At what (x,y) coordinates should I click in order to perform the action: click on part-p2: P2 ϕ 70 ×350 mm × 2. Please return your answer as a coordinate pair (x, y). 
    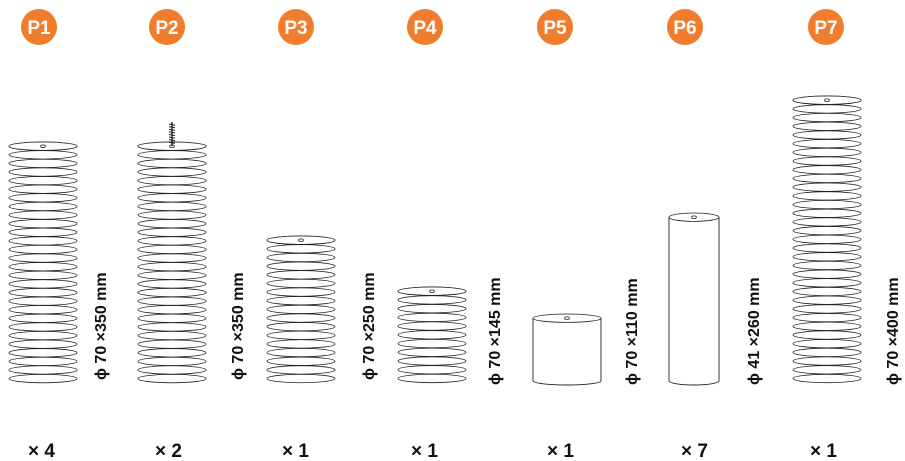
    Looking at the image, I should click on (192, 235).